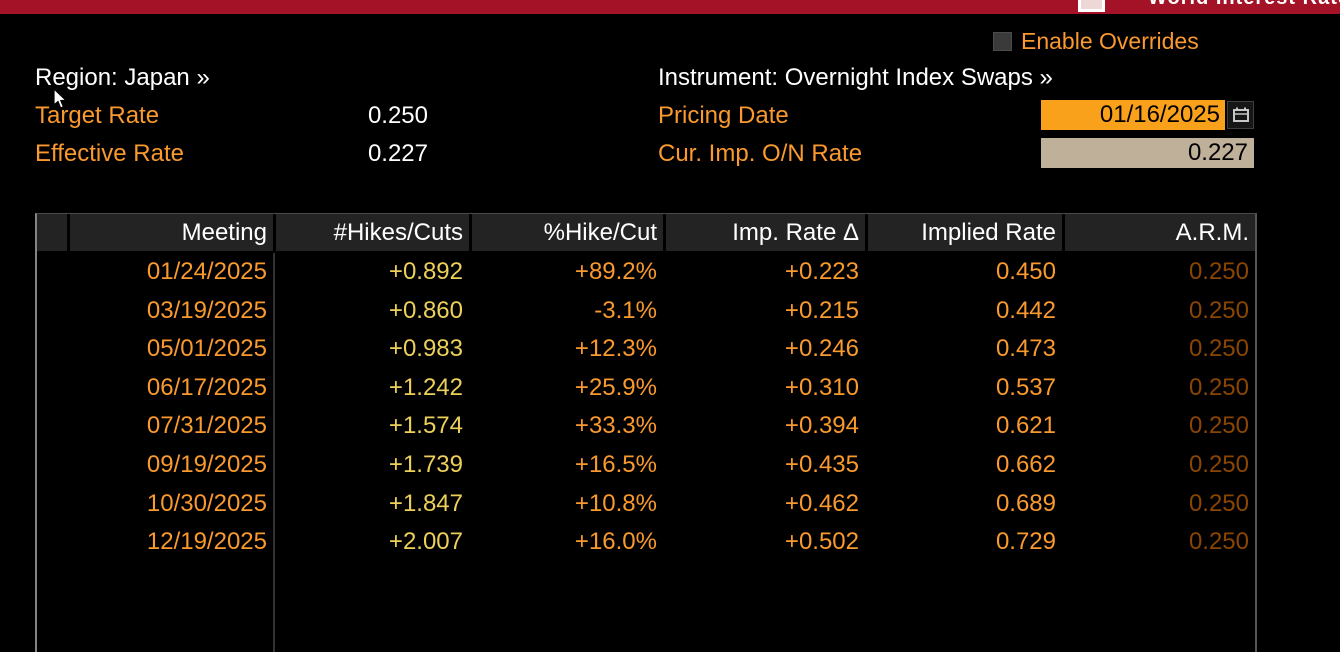 The height and width of the screenshot is (652, 1340). Describe the element at coordinates (1244, 5) in the screenshot. I see `window-title: World Interest Rate Prob` at that location.